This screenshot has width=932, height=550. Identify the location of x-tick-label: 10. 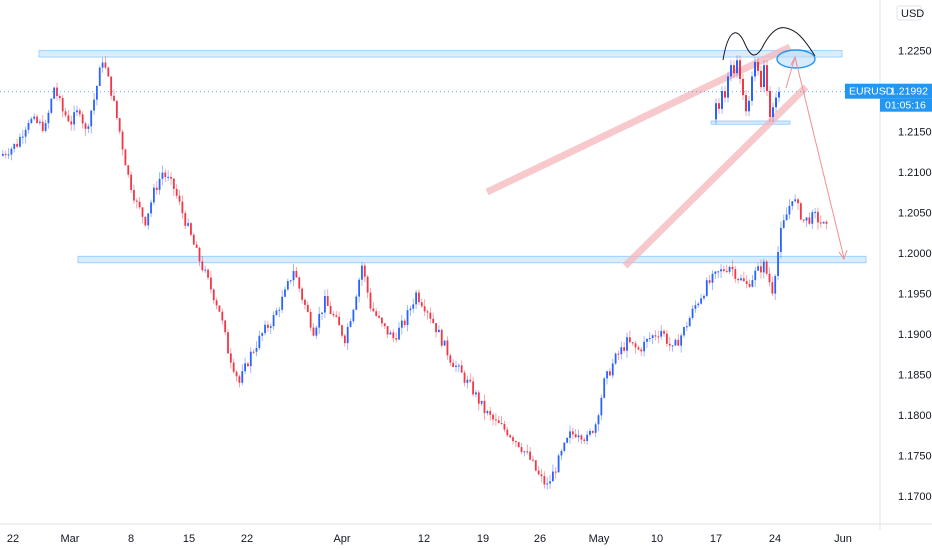
(657, 539).